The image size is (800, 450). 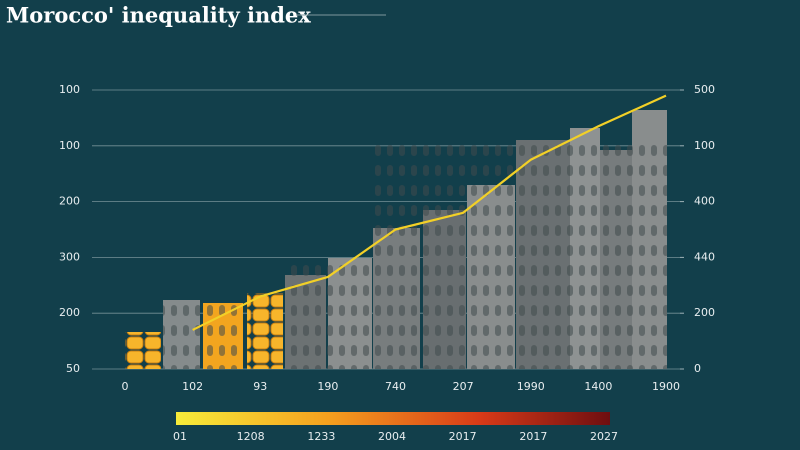 I want to click on x-tick-label: 190, so click(x=327, y=386).